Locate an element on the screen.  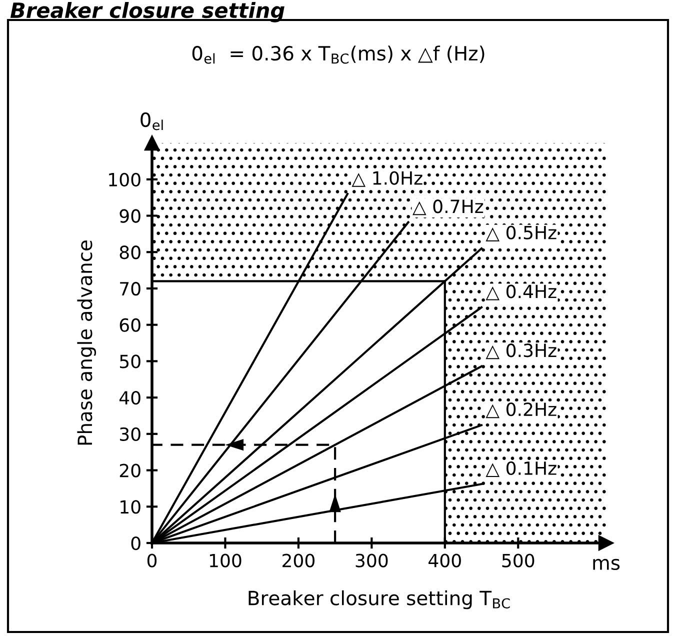
y-tick-label: 20 is located at coordinates (130, 471).